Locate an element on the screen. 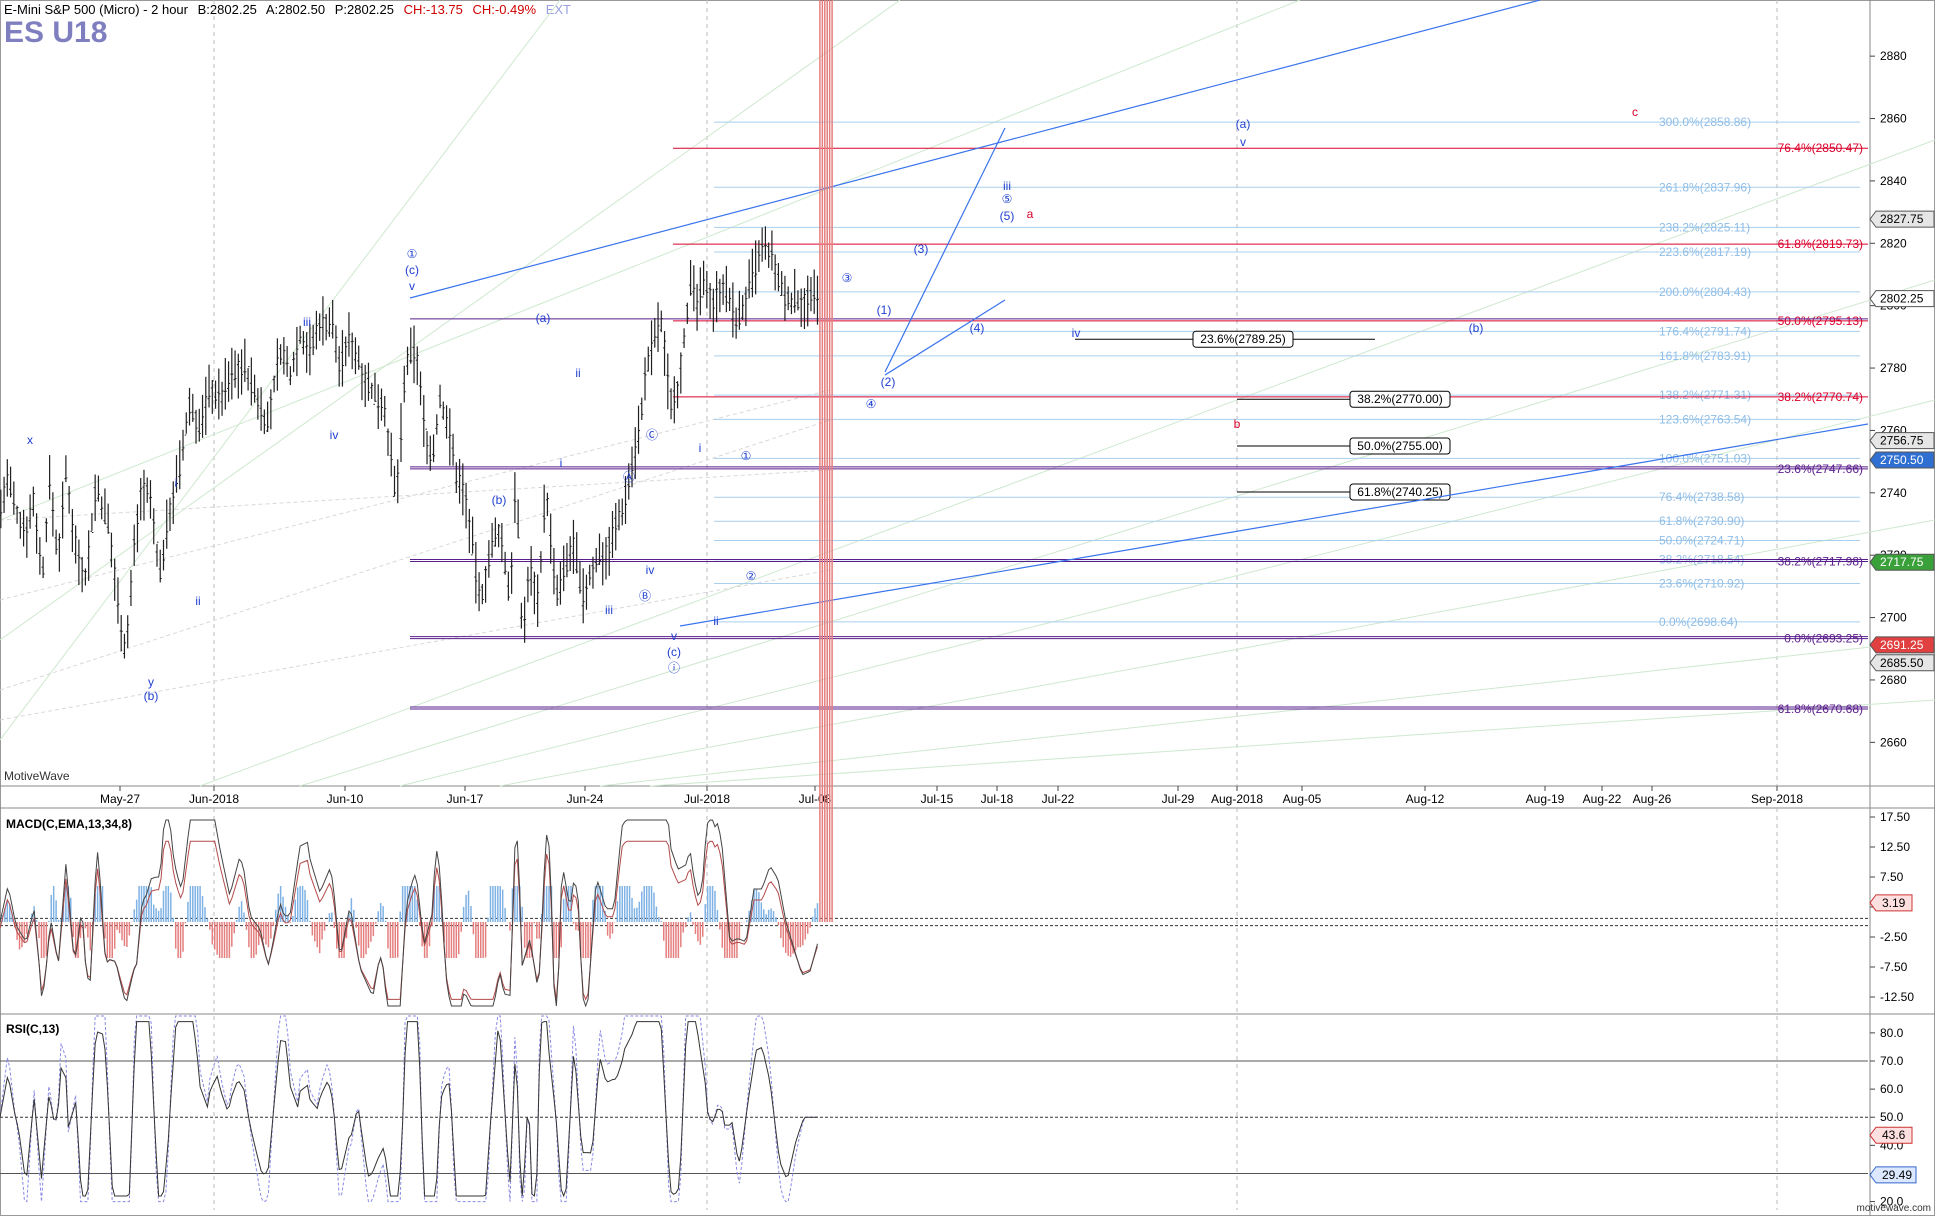  ext-toggle: EXT is located at coordinates (558, 9).